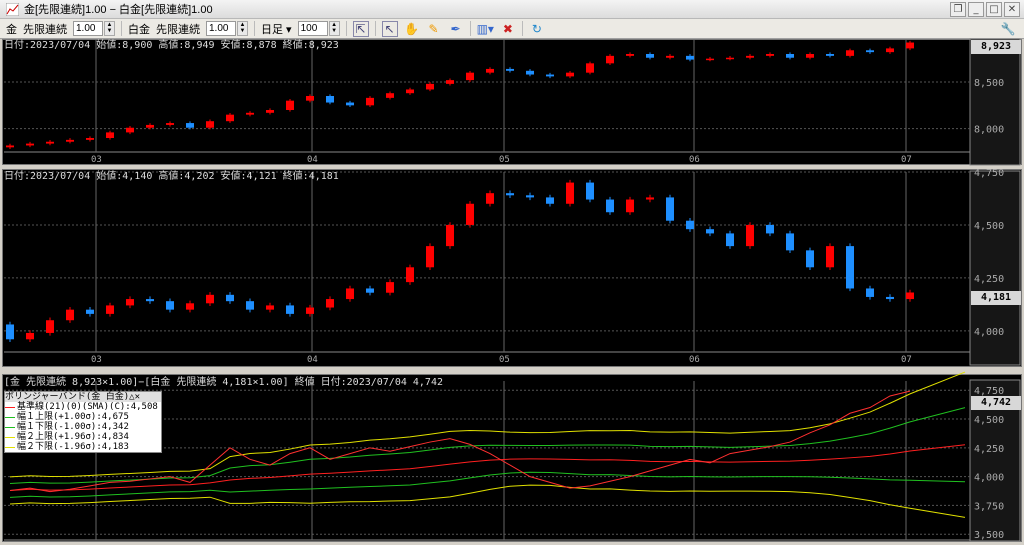 Image resolution: width=1024 pixels, height=545 pixels. I want to click on legend-item: 基準線(21)(0)(SMA)(C):4,508, so click(87, 407).